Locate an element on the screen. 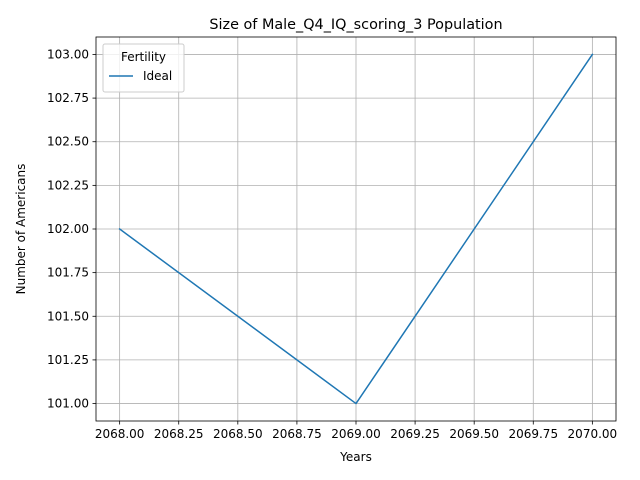  y-tick-label: 102.50 is located at coordinates (68, 142).